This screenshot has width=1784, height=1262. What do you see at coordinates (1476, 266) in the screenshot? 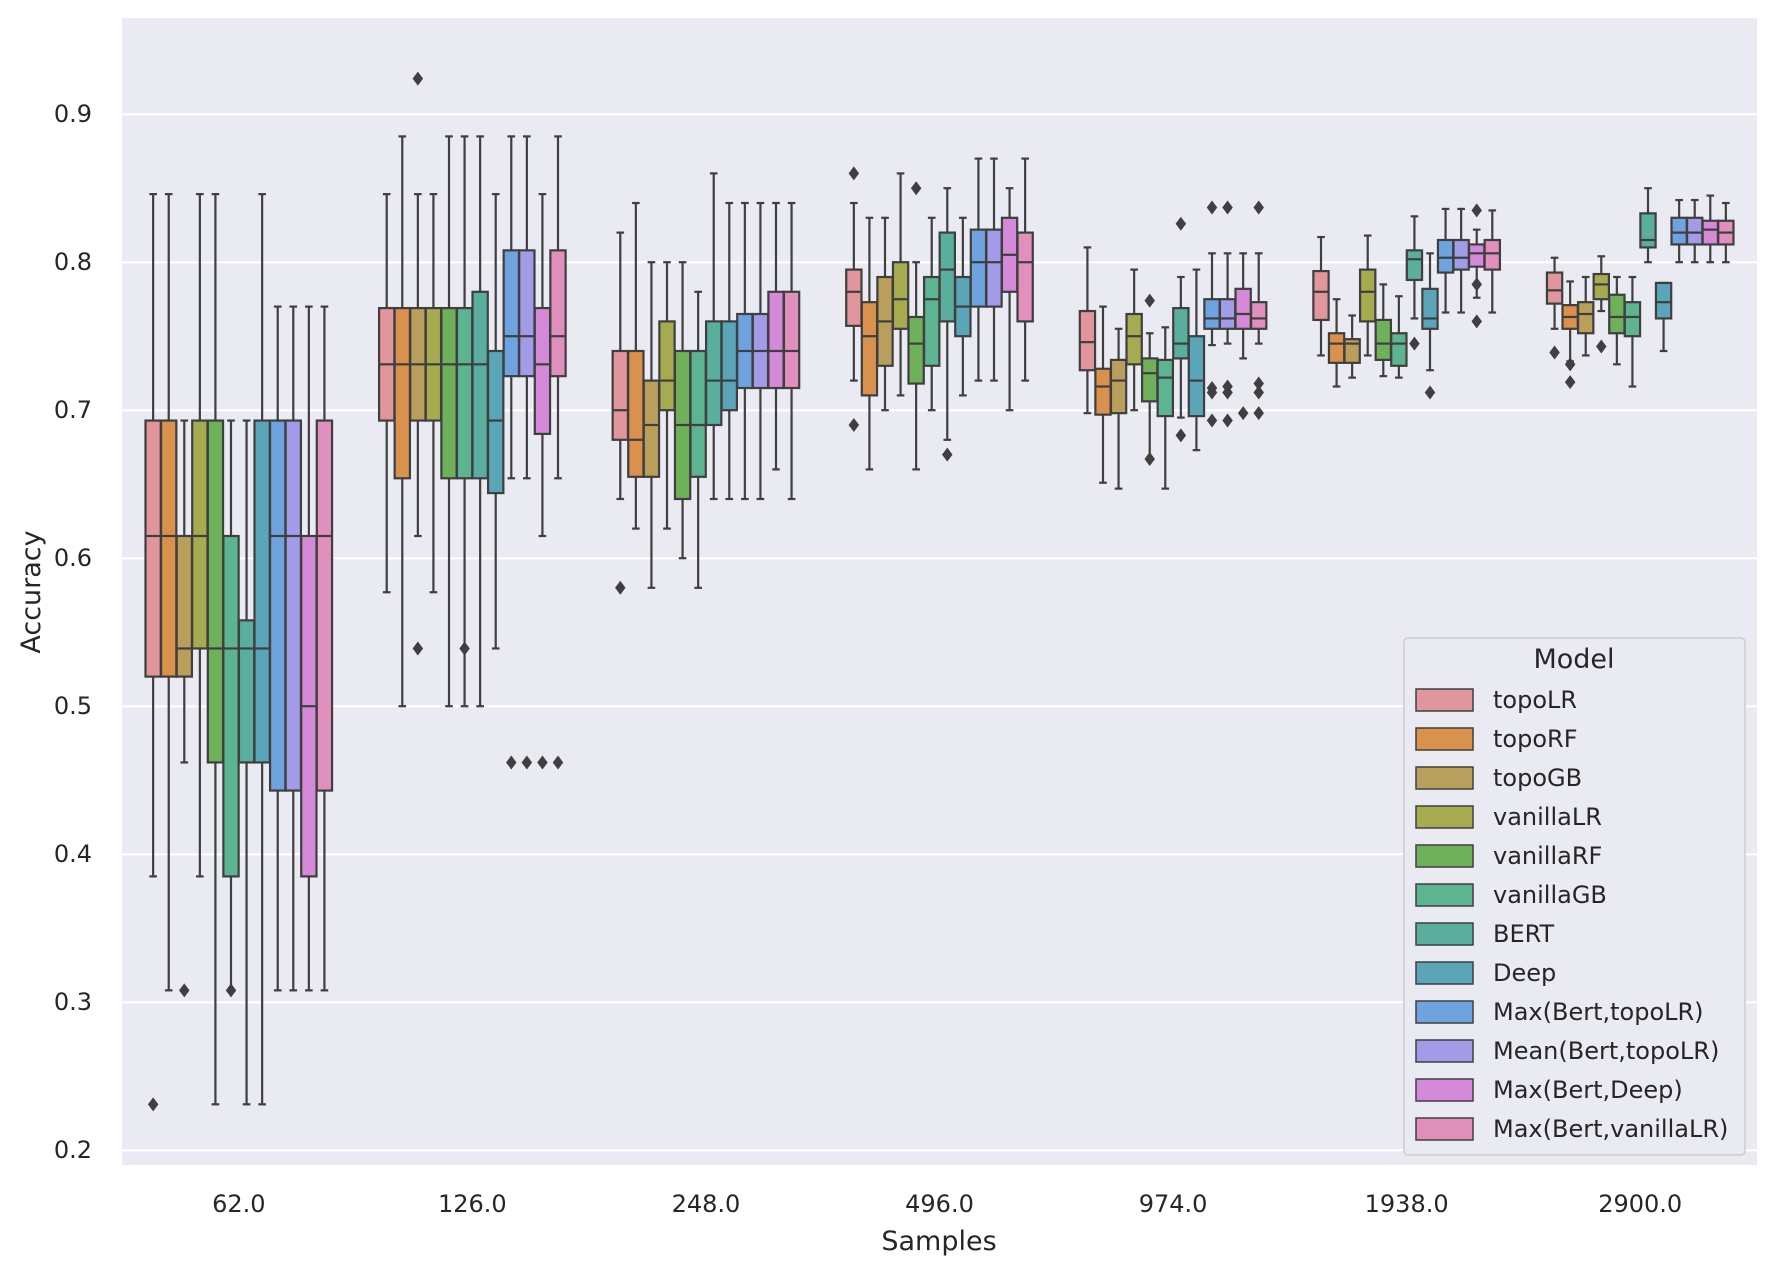
I see `box-Max(Bert,Deep)-1938.0` at bounding box center [1476, 266].